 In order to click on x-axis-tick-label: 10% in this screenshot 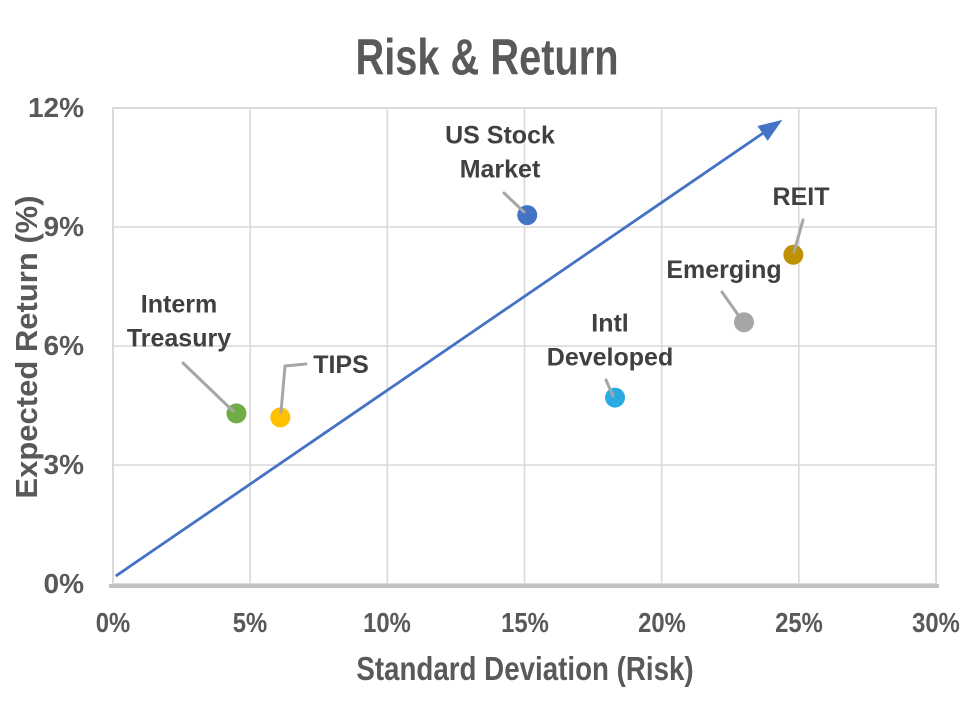, I will do `click(387, 622)`.